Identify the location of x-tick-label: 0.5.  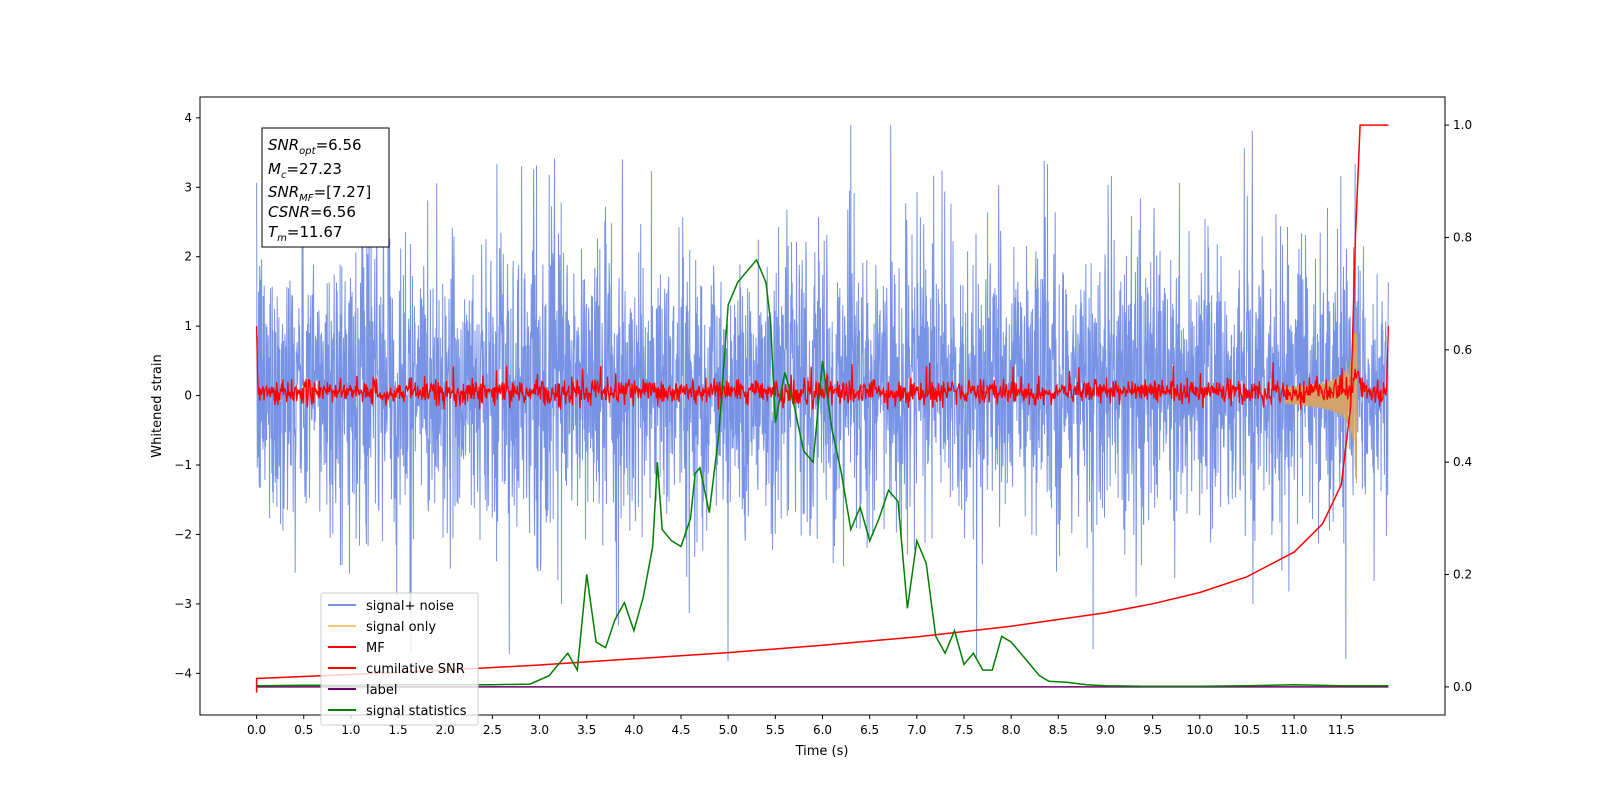
(303, 730).